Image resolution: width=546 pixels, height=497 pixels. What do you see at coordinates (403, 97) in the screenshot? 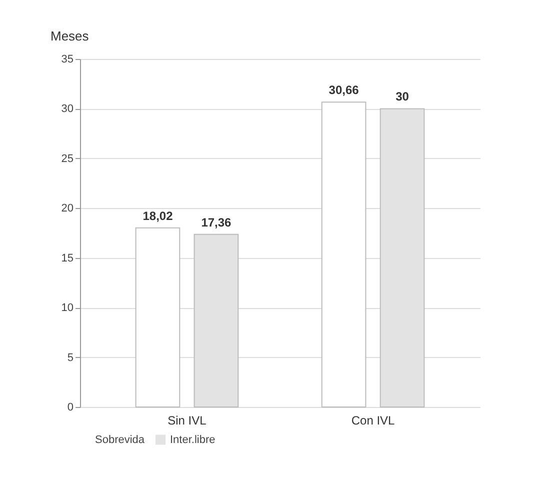
I see `data-label: 30` at bounding box center [403, 97].